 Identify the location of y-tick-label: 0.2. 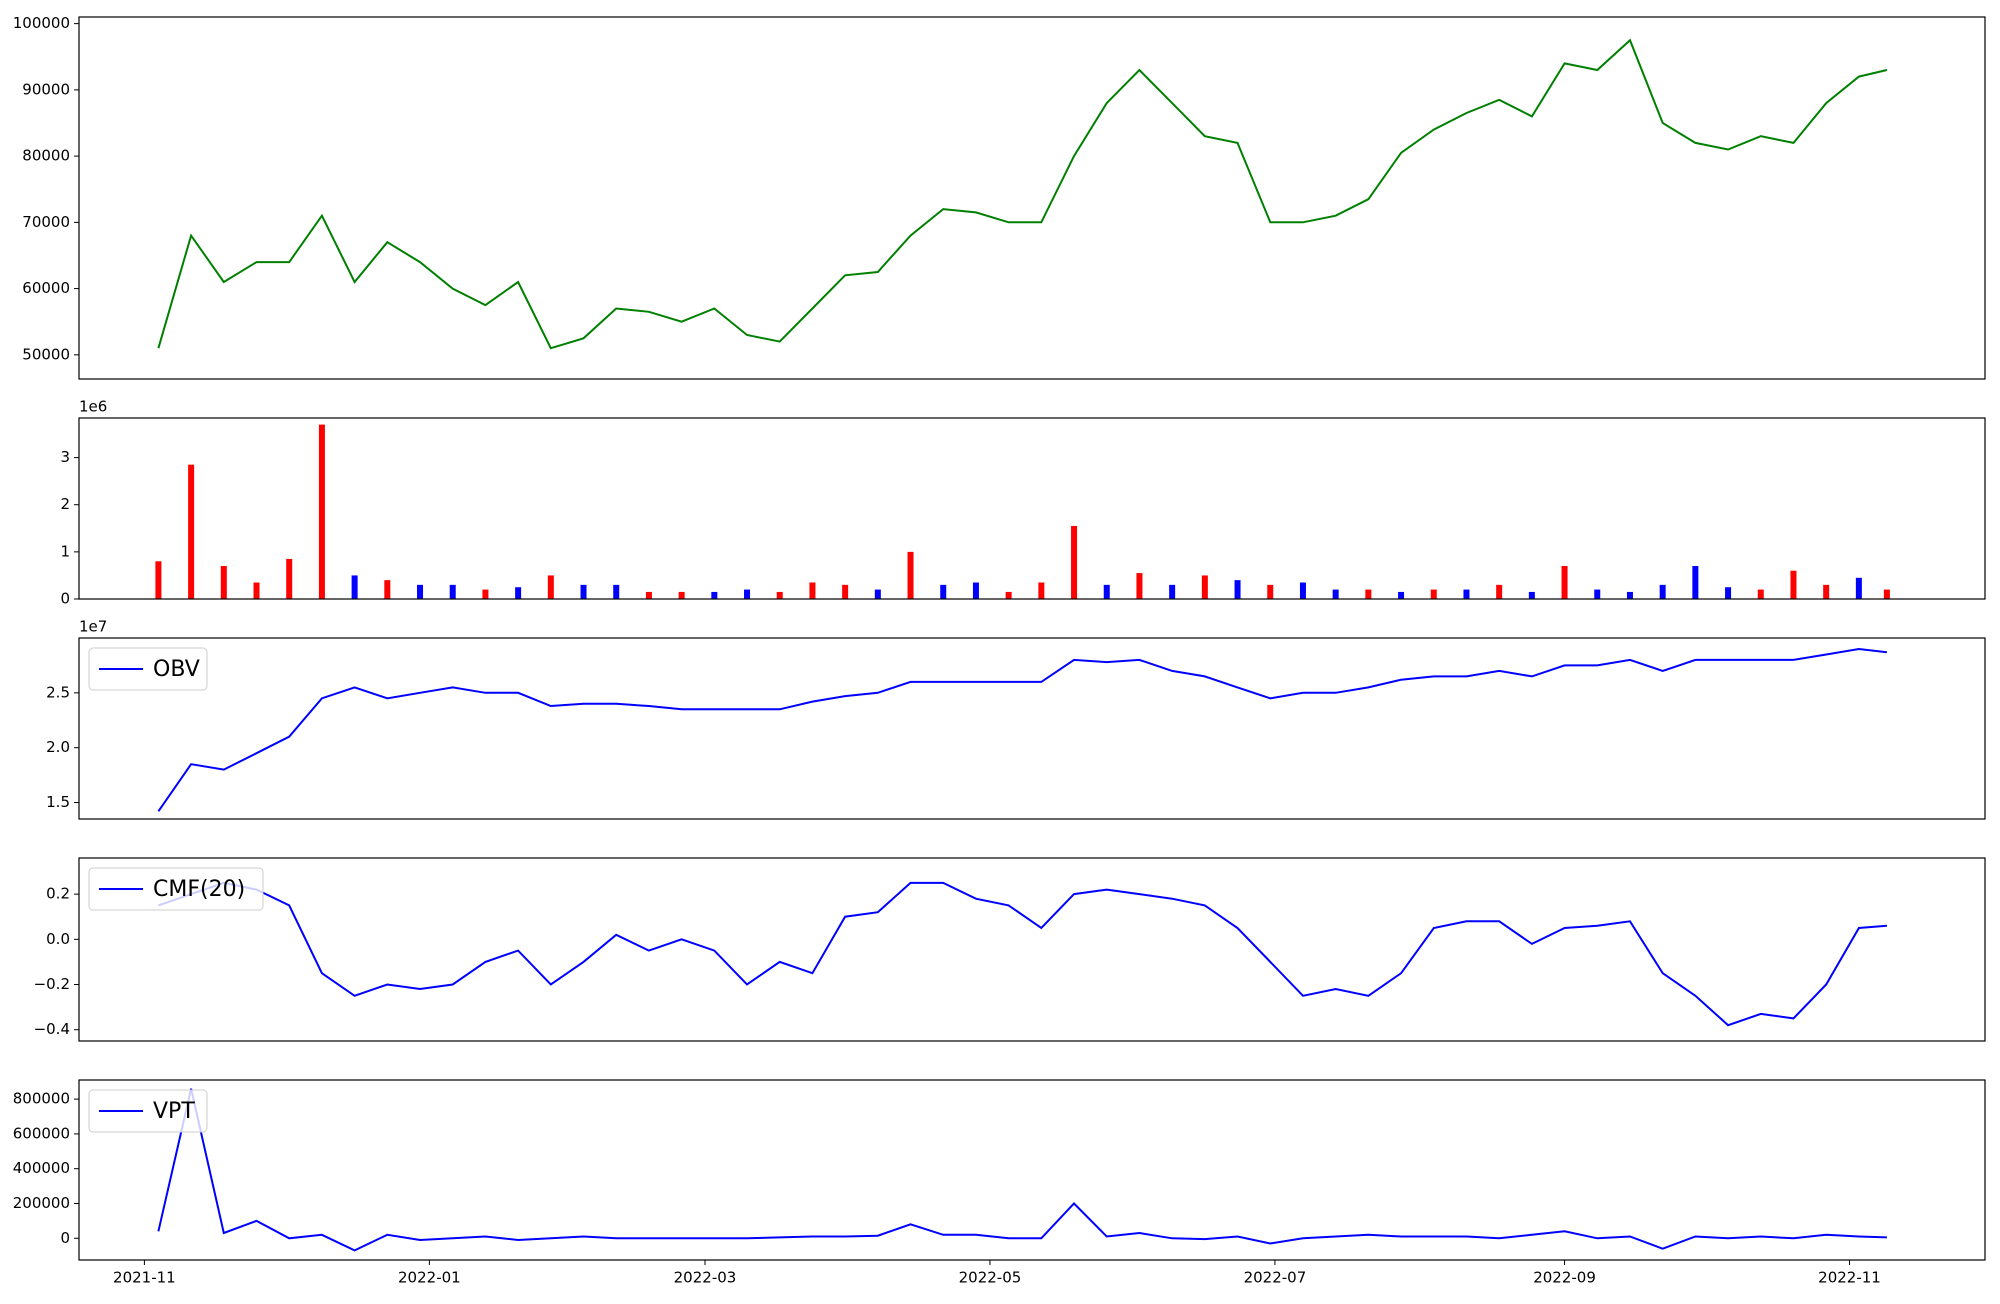
(58, 894).